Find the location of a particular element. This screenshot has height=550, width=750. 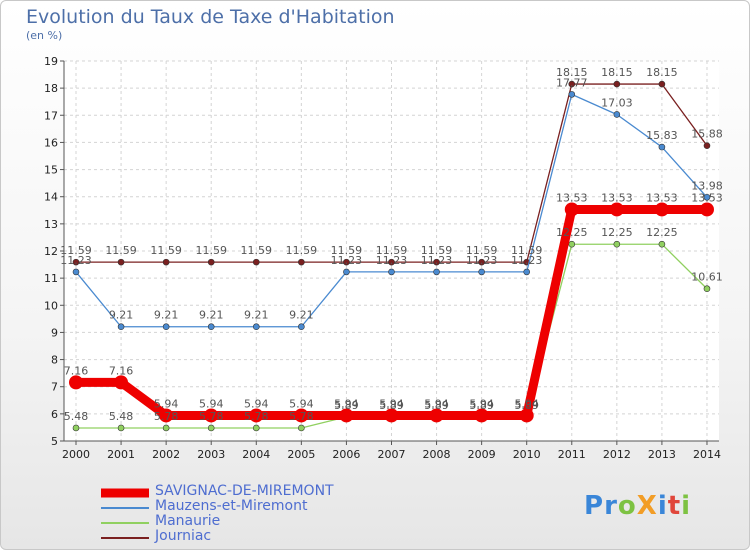

y-tick-label: 16 is located at coordinates (51, 142).